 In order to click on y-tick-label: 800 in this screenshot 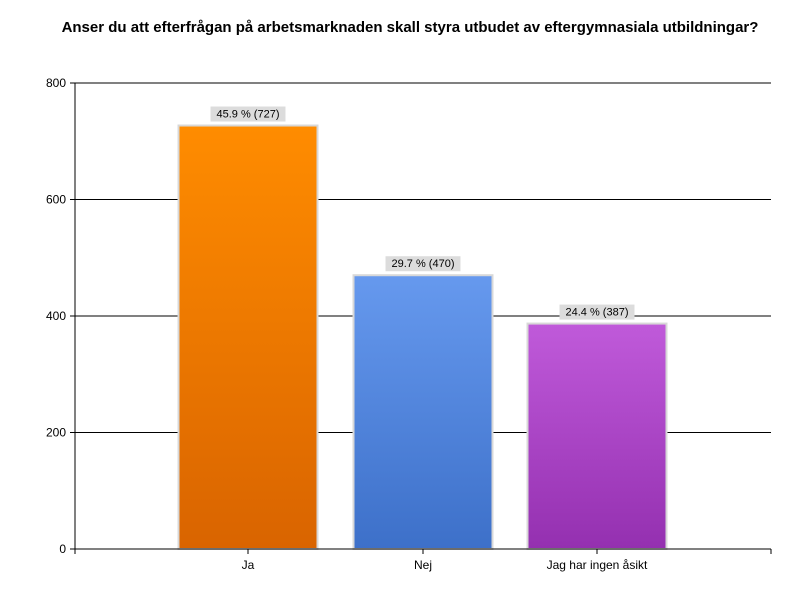, I will do `click(56, 83)`.